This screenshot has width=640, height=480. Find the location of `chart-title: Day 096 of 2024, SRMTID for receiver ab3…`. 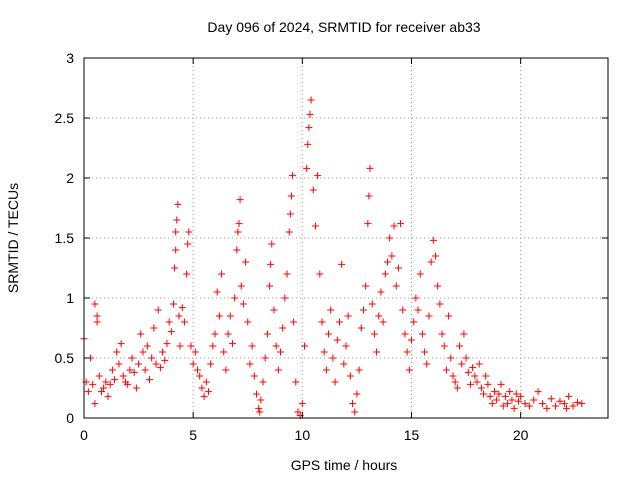

chart-title: Day 096 of 2024, SRMTID for receiver ab3… is located at coordinates (343, 27).